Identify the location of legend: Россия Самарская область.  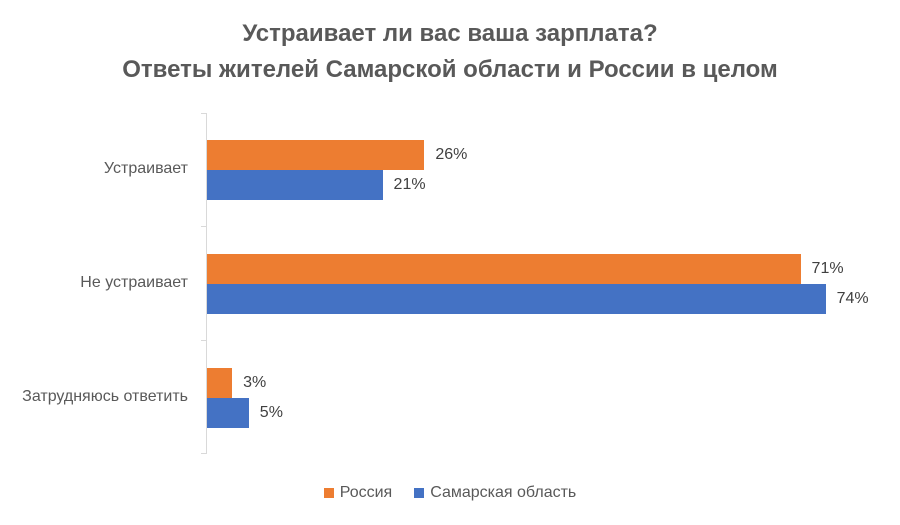
(450, 493).